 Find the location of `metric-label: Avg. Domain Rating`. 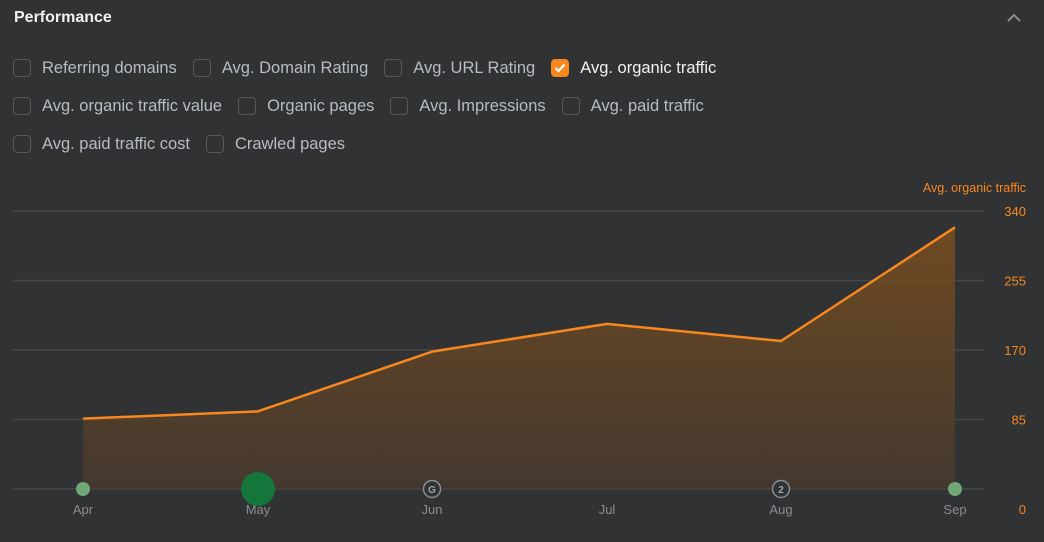

metric-label: Avg. Domain Rating is located at coordinates (295, 67).